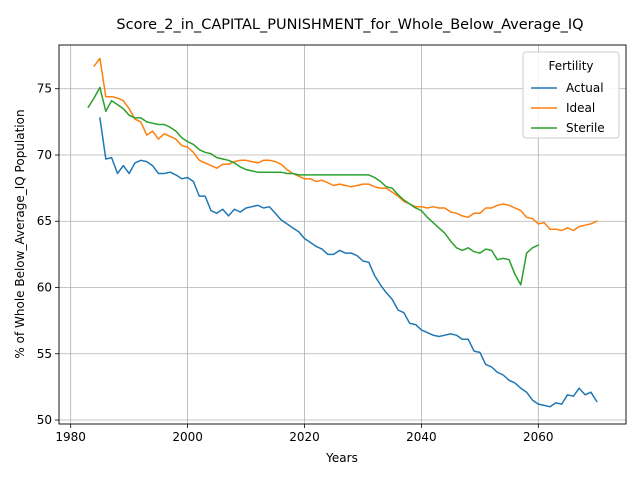 The height and width of the screenshot is (480, 640). I want to click on legend-items: Actual Ideal Sterile, so click(568, 108).